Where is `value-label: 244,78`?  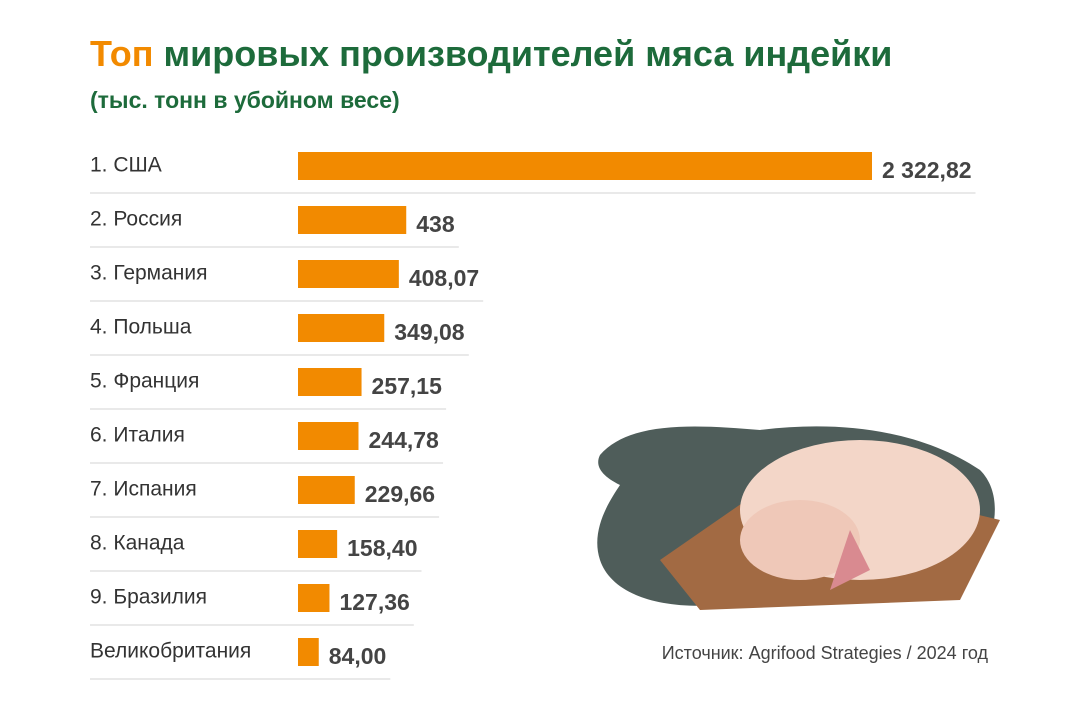 value-label: 244,78 is located at coordinates (403, 440).